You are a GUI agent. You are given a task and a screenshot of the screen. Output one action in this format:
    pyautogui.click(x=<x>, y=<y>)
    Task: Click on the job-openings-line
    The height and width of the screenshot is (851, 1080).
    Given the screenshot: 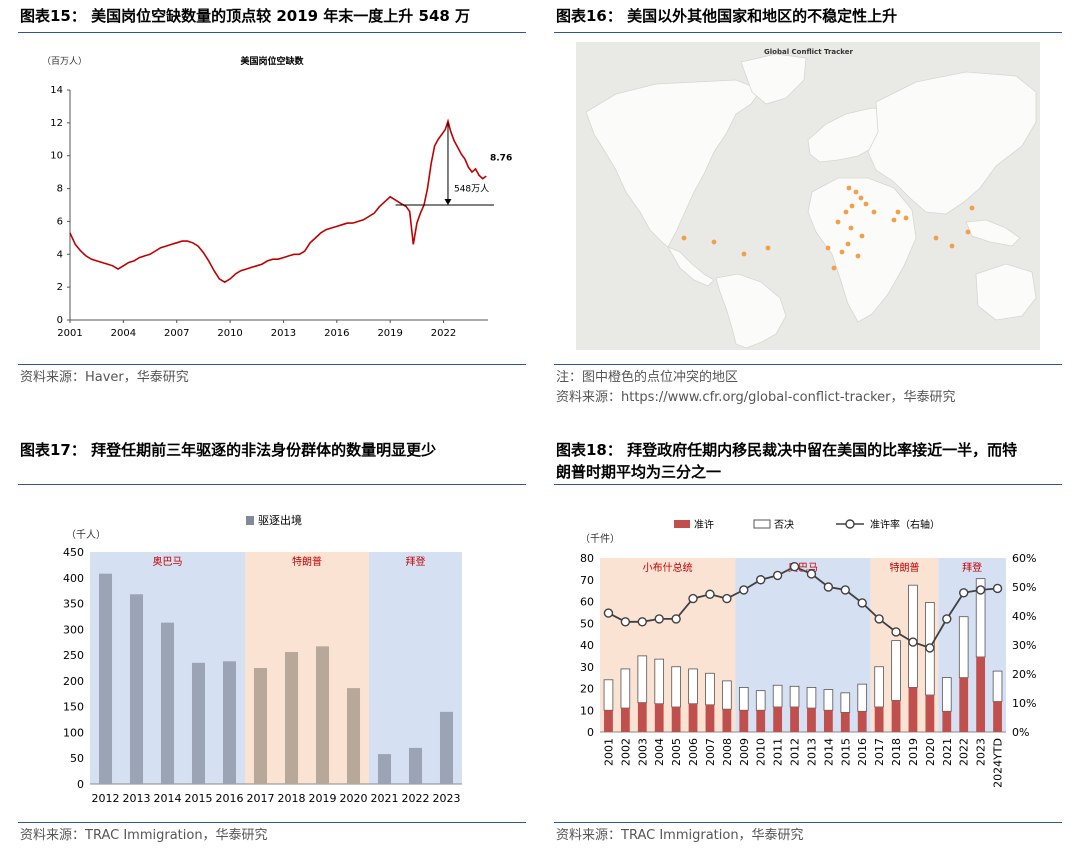 What is the action you would take?
    pyautogui.click(x=278, y=201)
    